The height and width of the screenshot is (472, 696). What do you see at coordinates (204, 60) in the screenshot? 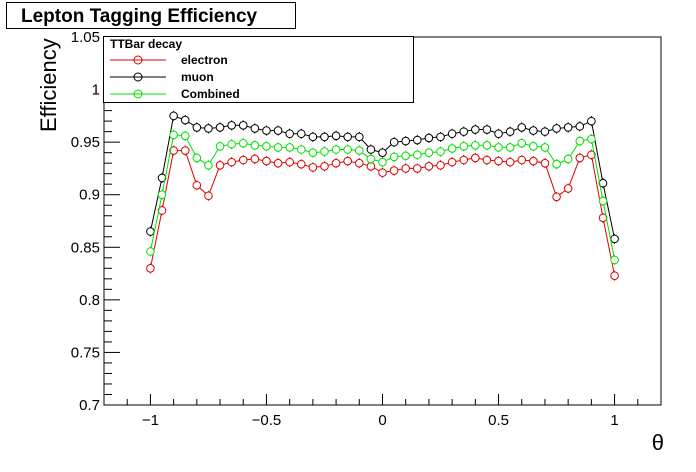
I see `legend-label-electron: electron` at bounding box center [204, 60].